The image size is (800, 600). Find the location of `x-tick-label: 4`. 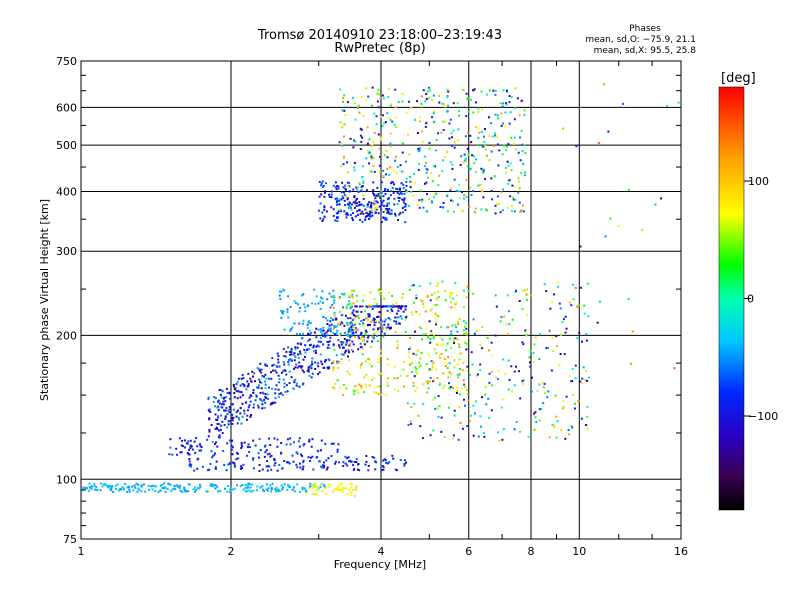

x-tick-label: 4 is located at coordinates (381, 551).